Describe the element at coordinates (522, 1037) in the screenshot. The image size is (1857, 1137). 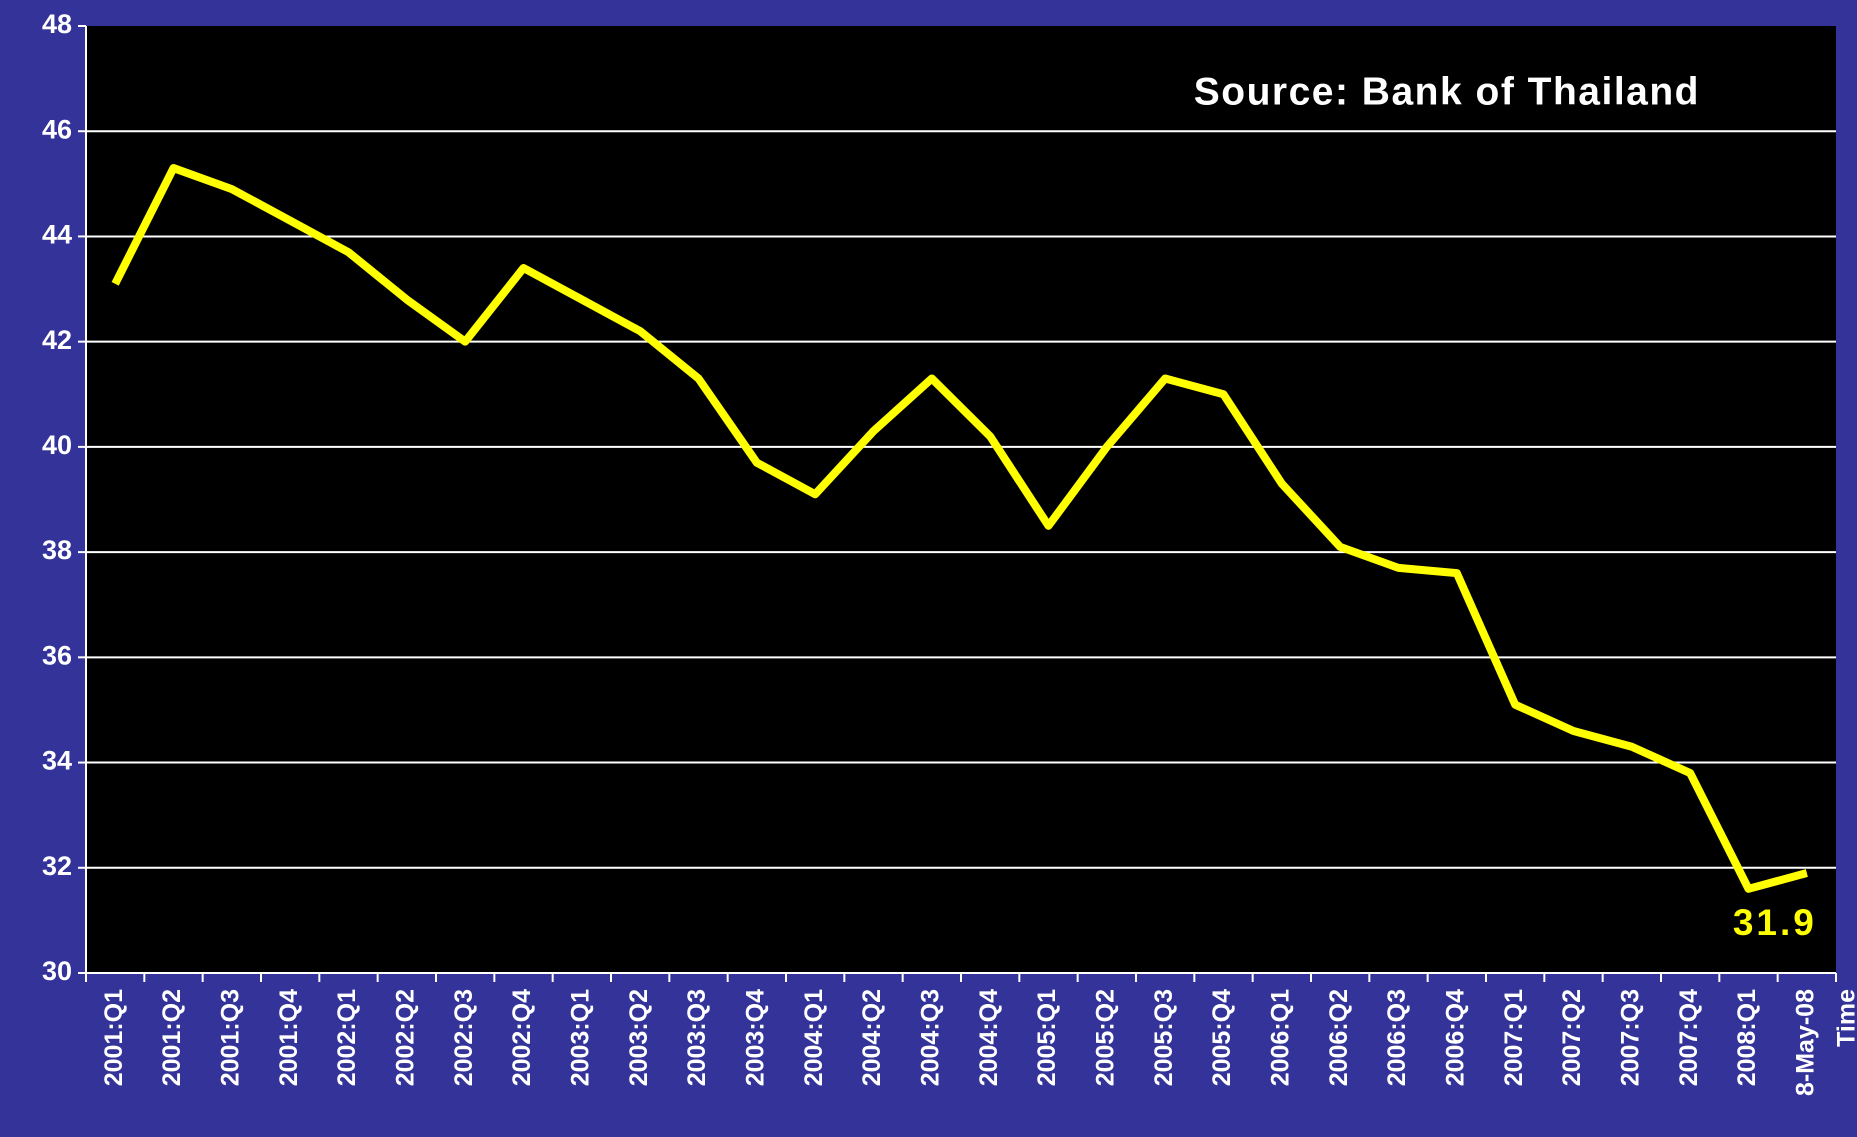
I see `x-tick-label: 2002:Q4` at that location.